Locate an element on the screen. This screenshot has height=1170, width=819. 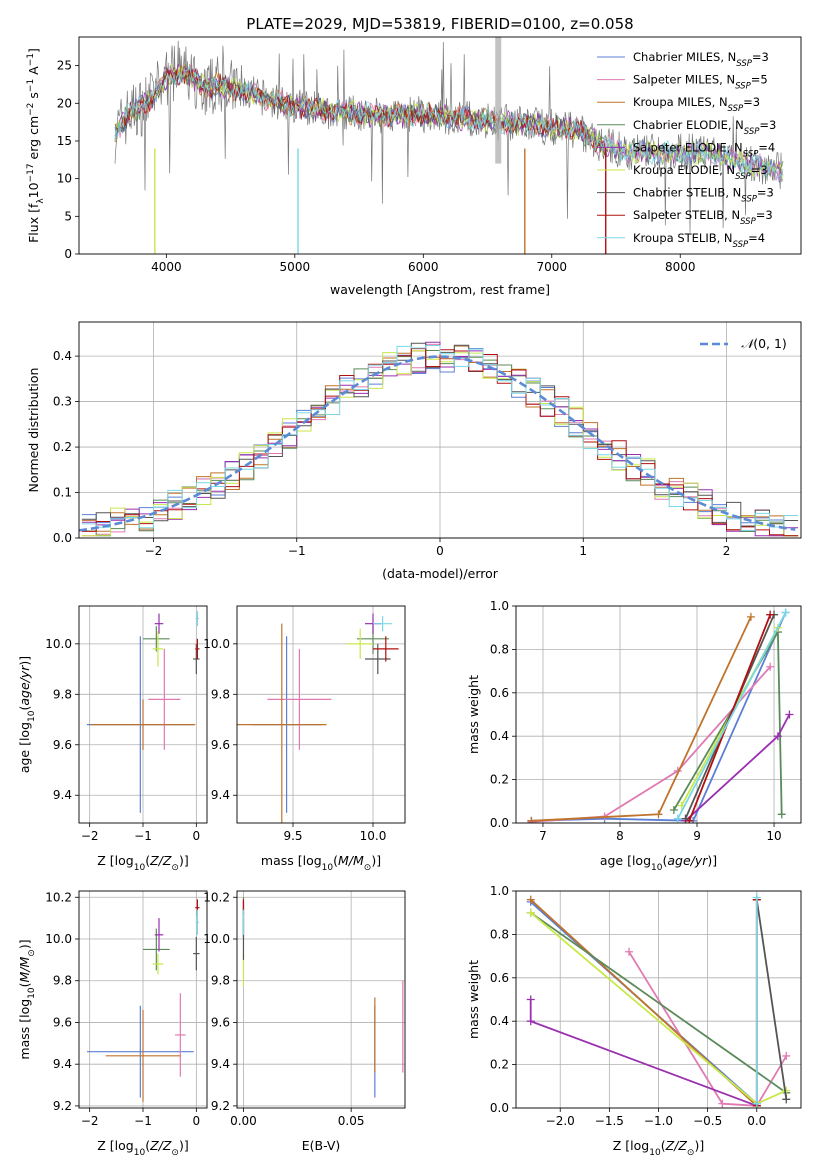
legend-label: Kroupa STELIB, NSSP=4 is located at coordinates (699, 240).